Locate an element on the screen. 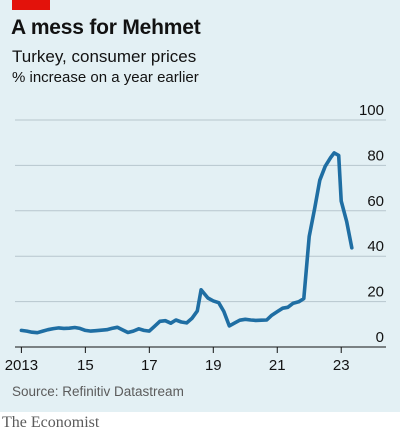  y-tick-label: 60 is located at coordinates (375, 201).